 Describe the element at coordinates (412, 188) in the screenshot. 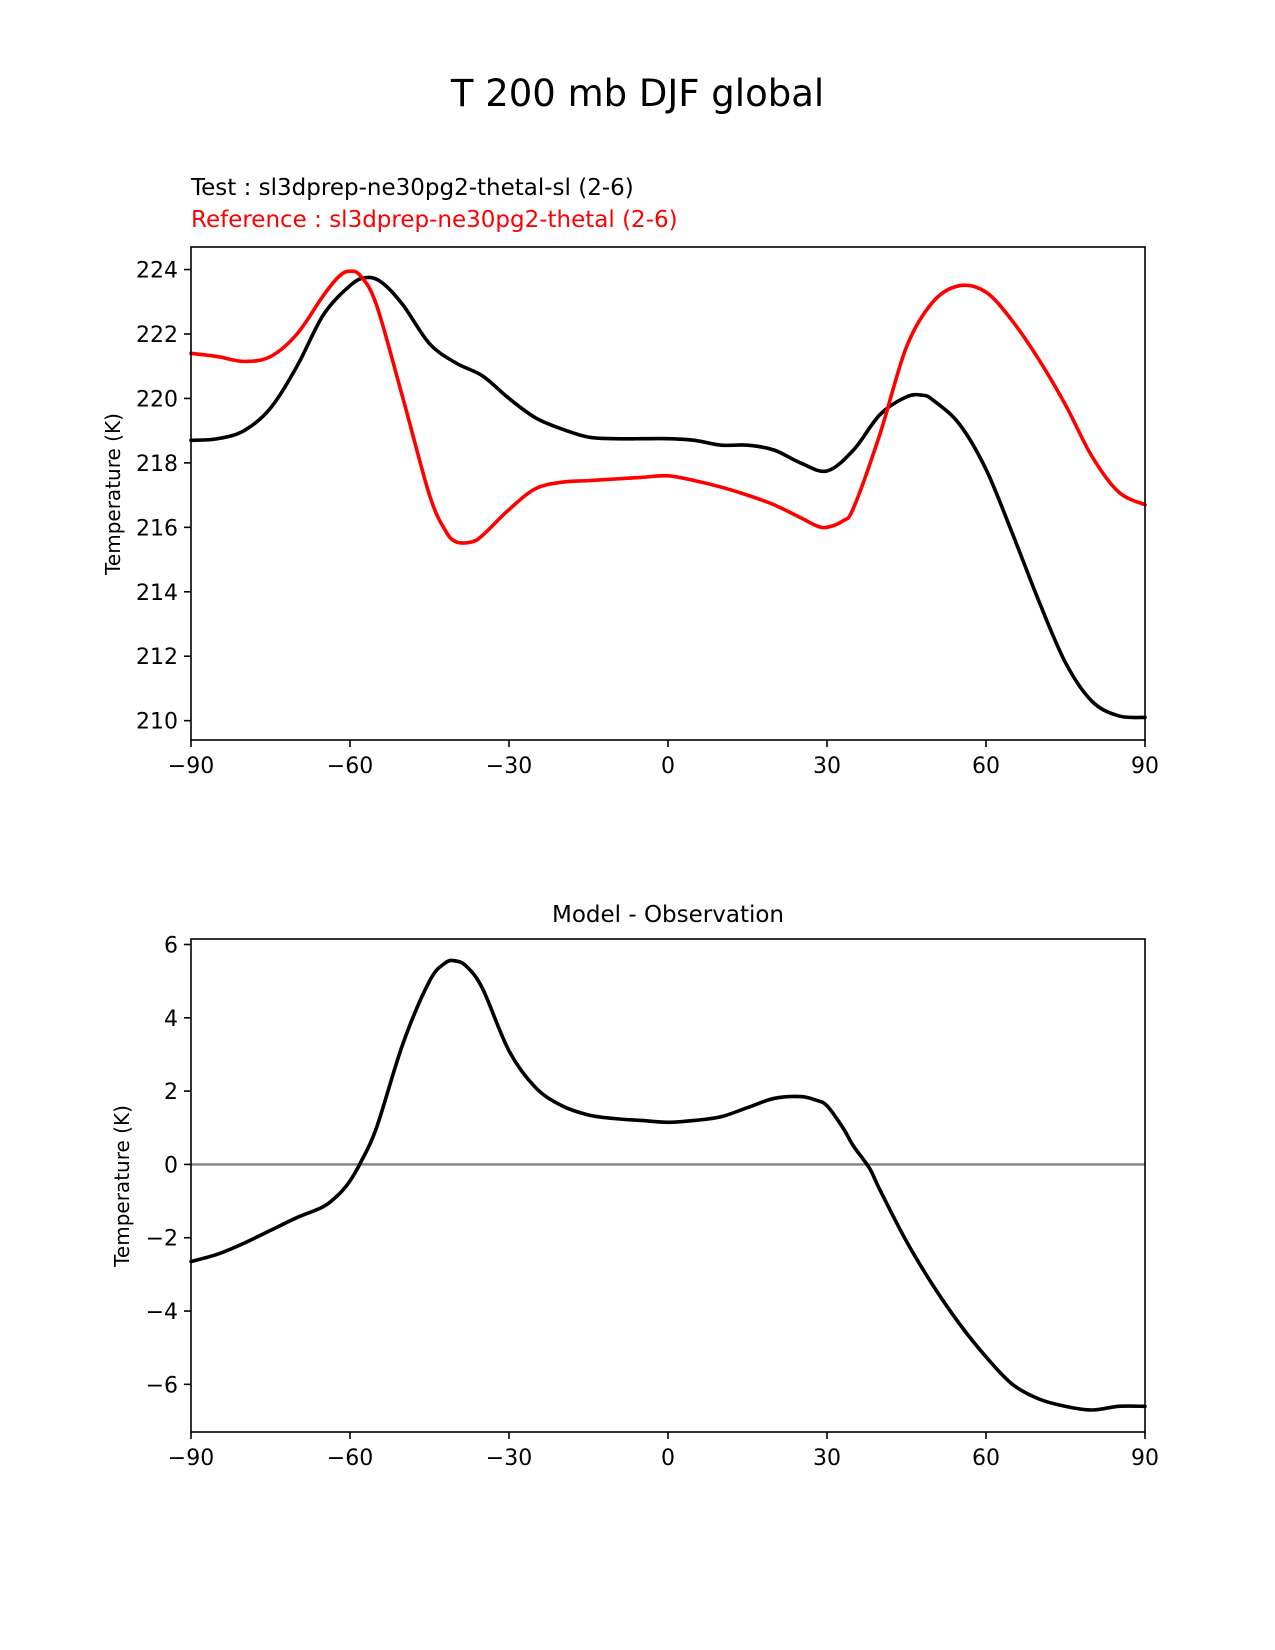

I see `test-series-label: Test : sl3dprep-ne30pg2-thetal-sl (2-6)` at that location.